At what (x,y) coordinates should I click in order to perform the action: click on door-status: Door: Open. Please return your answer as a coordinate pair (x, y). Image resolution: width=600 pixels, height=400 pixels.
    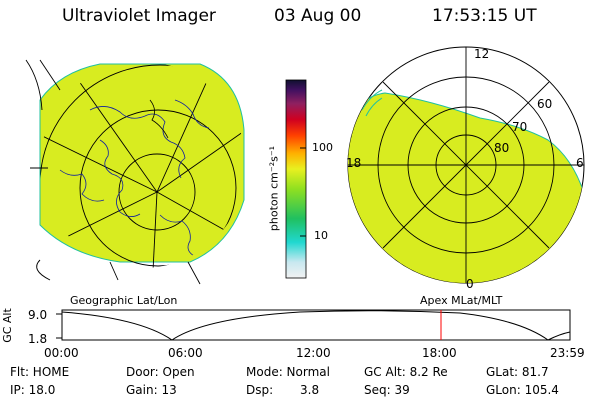
    Looking at the image, I should click on (160, 372).